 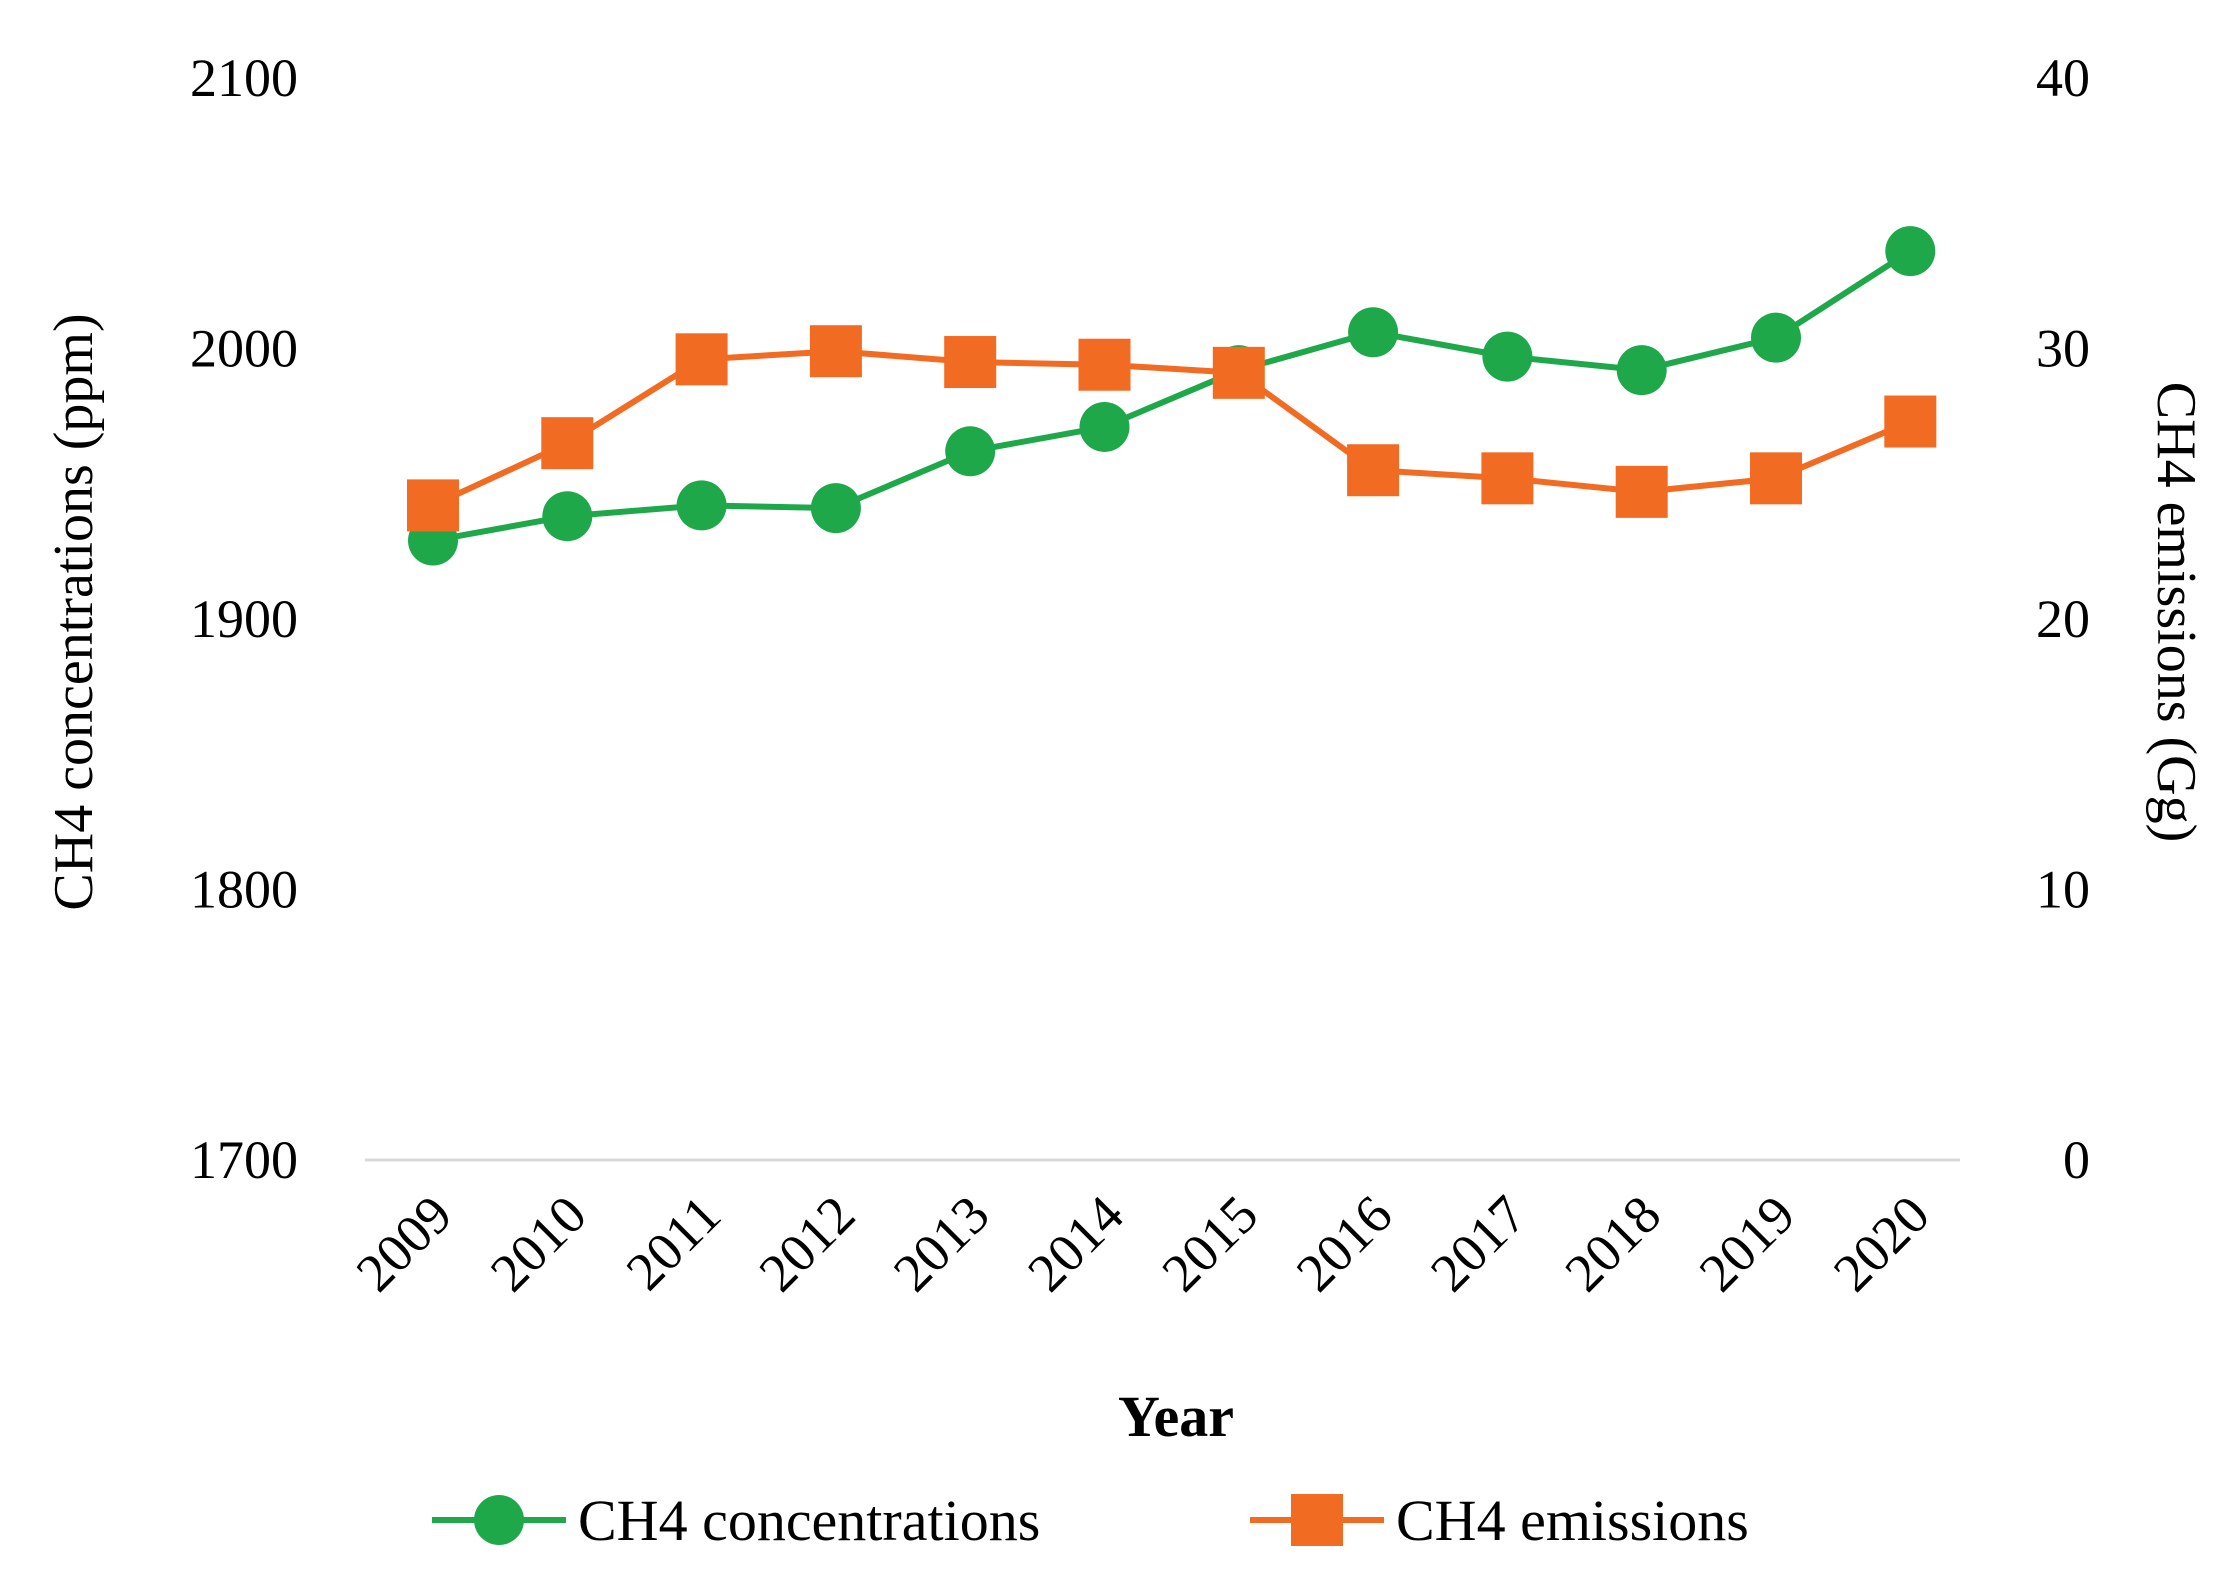 I want to click on y-left-tick-label: 1800, so click(x=244, y=890).